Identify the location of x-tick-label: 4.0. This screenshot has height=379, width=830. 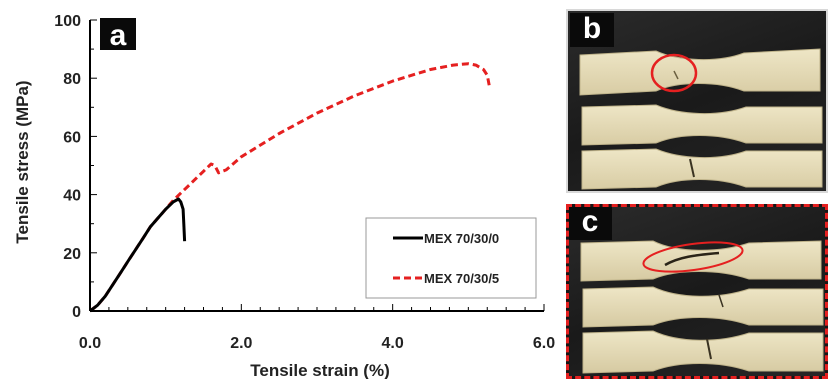
(393, 343).